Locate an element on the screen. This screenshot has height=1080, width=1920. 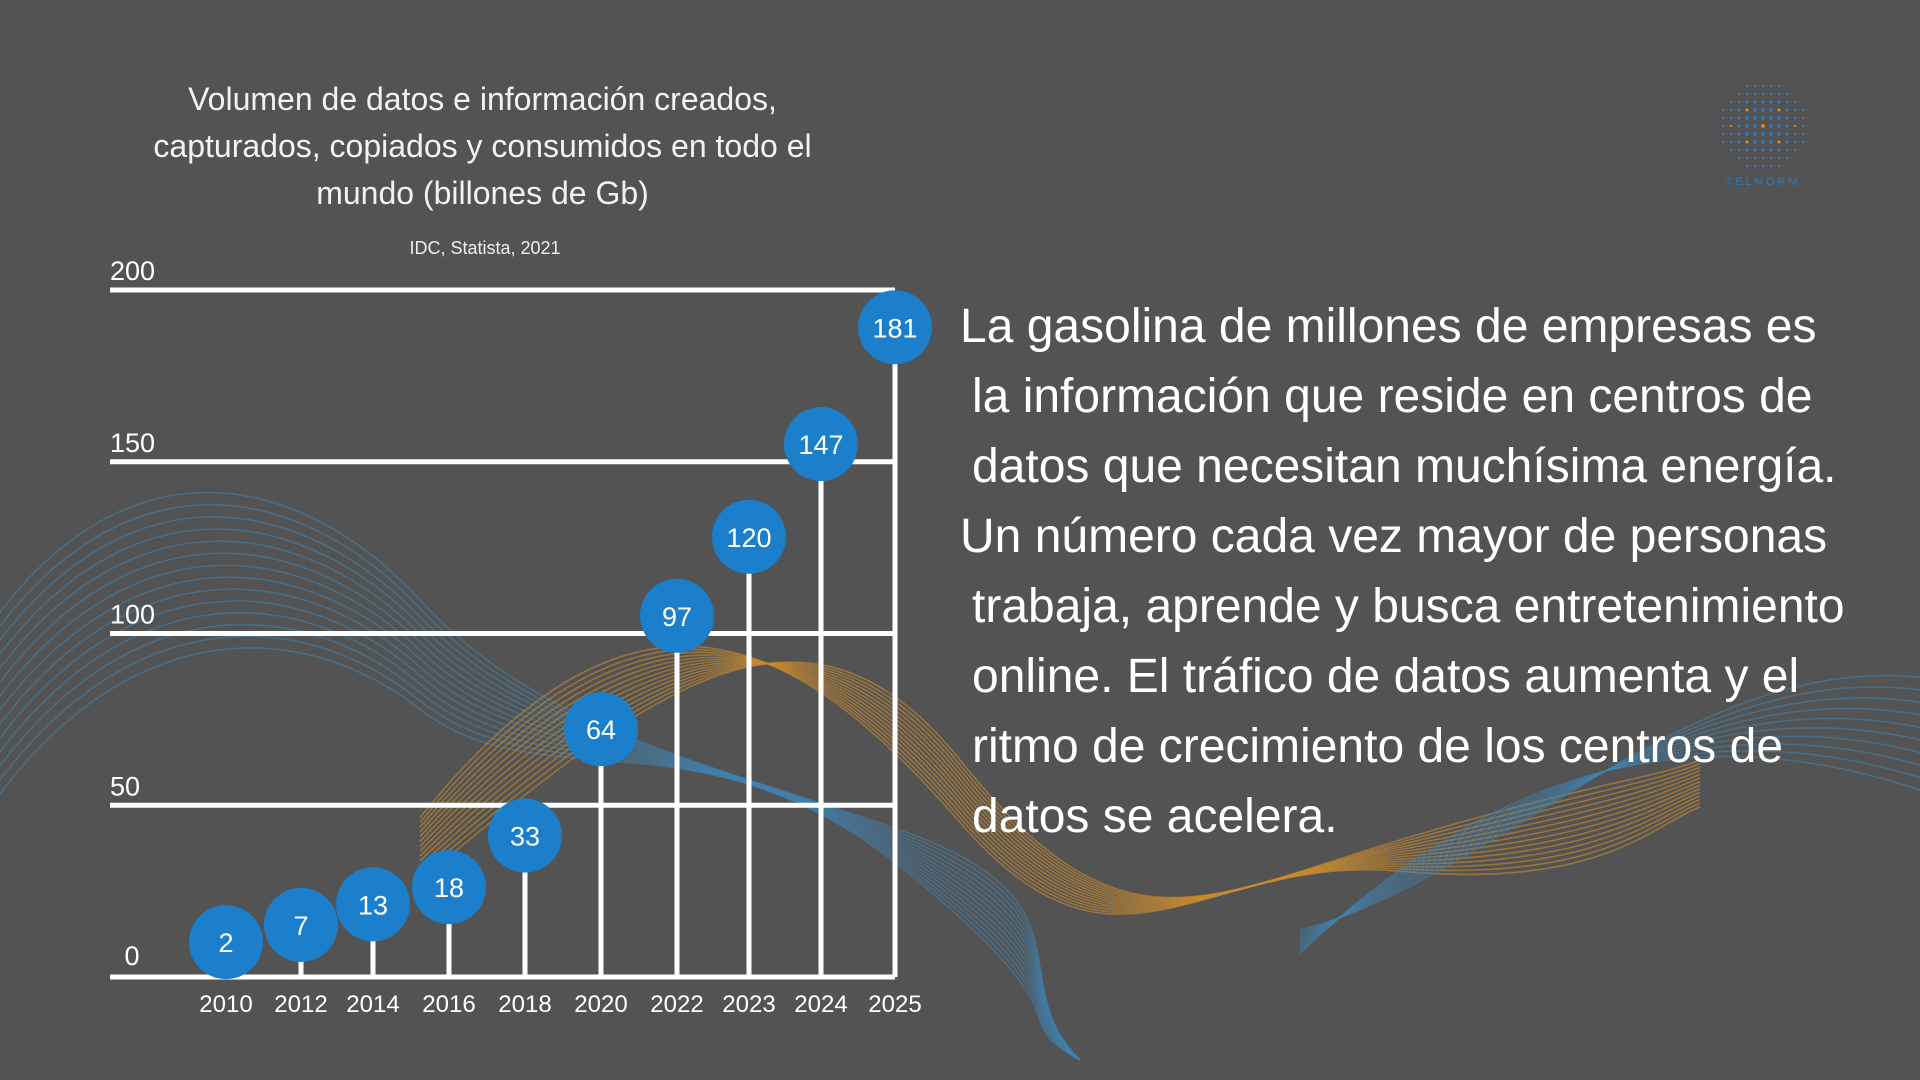
x-tick-label: 2023 is located at coordinates (748, 1004).